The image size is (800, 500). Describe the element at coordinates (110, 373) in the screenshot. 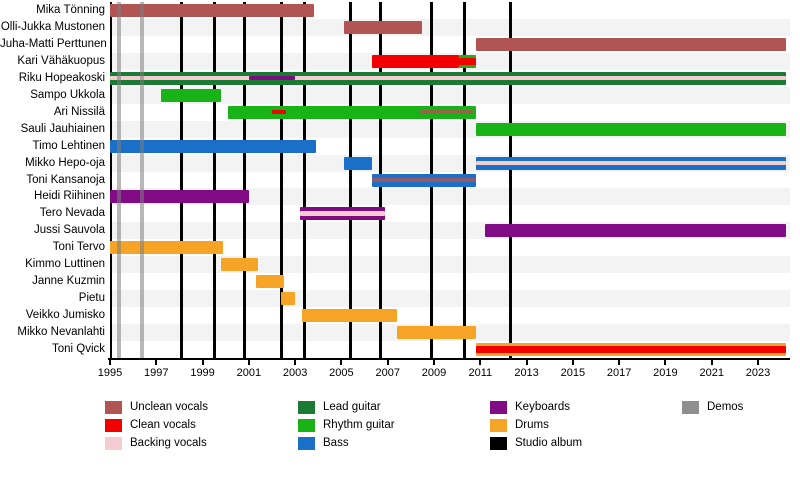

I see `x-axis-tick-label: 1995` at that location.